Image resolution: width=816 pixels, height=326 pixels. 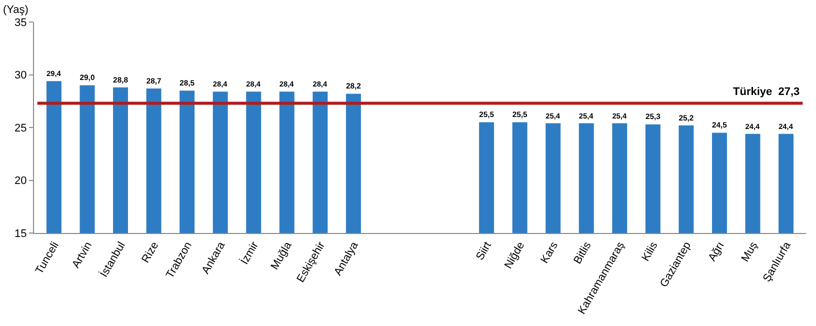 I want to click on y-tick-label: 20, so click(x=20, y=181).